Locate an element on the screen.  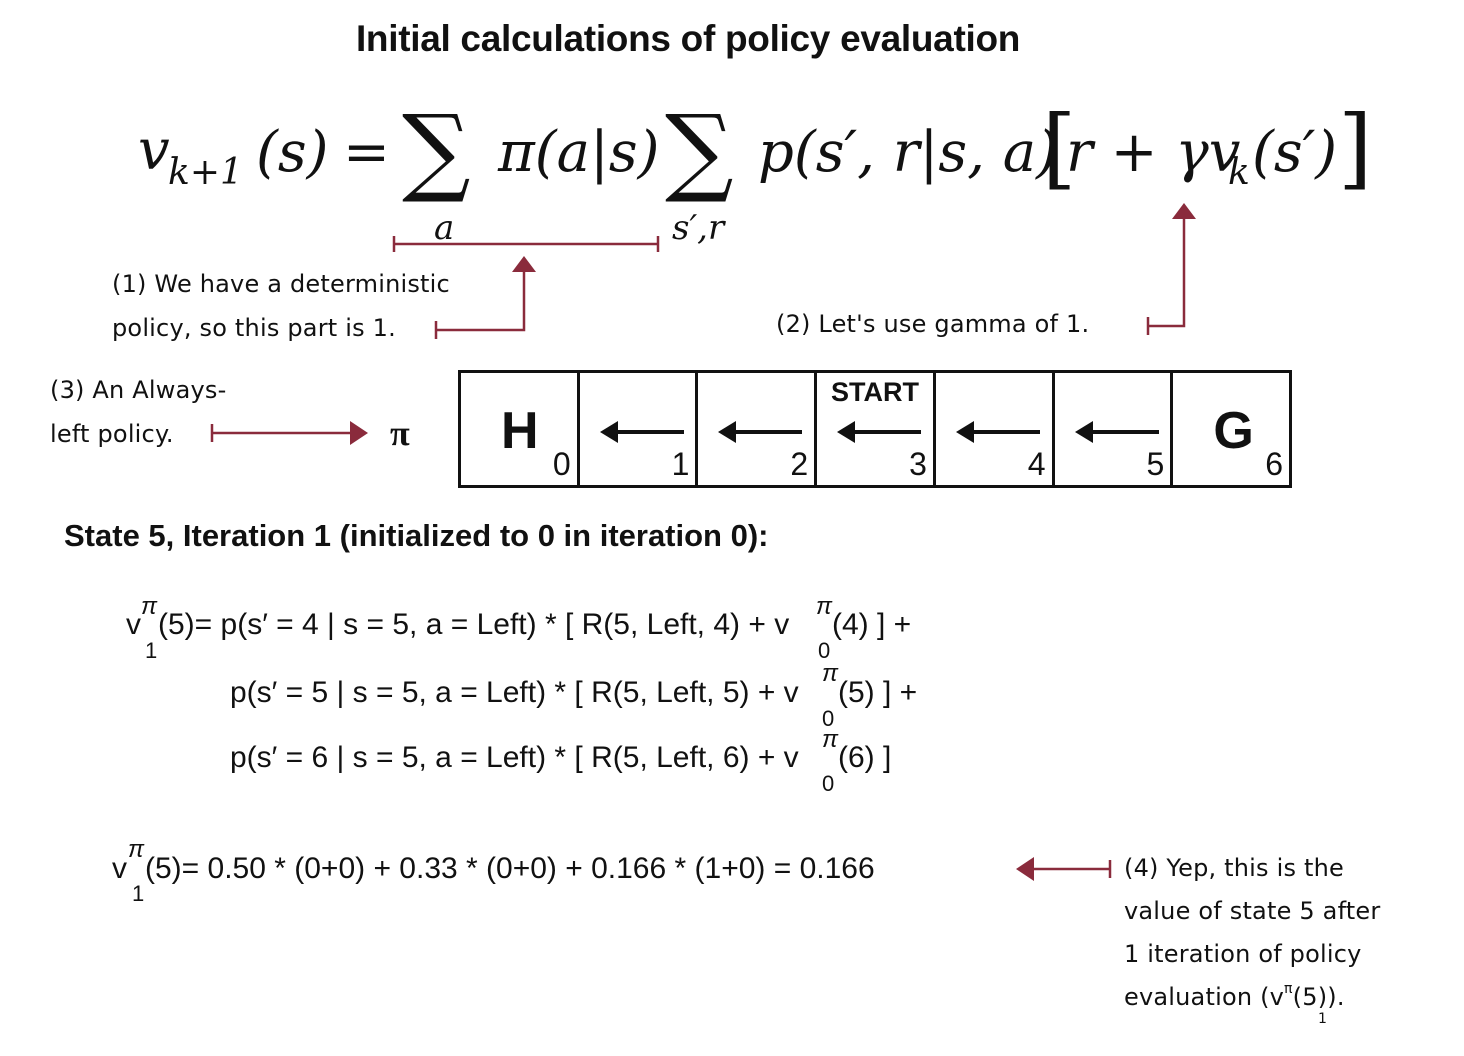
eq1-inner-pi: π is located at coordinates (824, 606).